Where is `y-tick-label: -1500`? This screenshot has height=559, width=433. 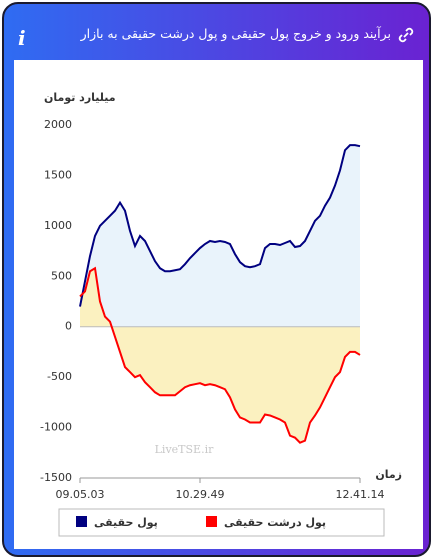 y-tick-label: -1500 is located at coordinates (56, 477).